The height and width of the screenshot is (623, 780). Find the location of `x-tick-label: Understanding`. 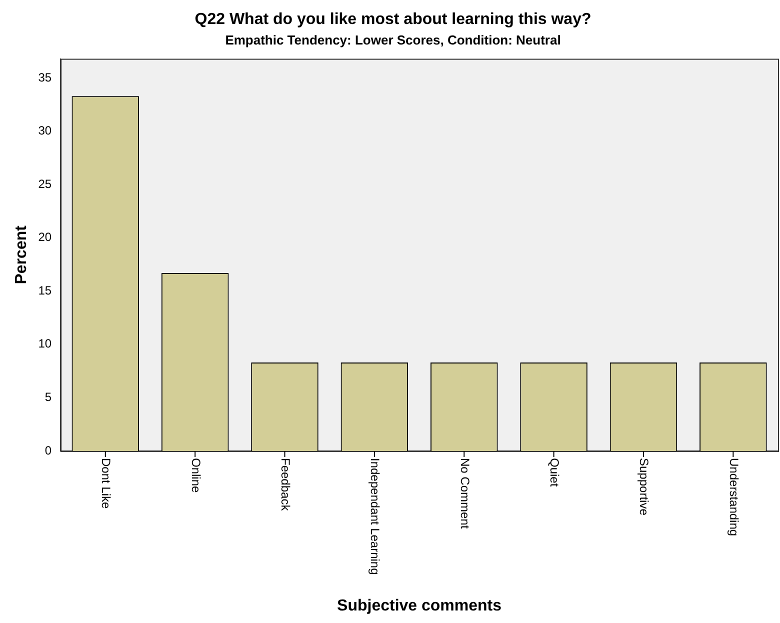

x-tick-label: Understanding is located at coordinates (733, 497).